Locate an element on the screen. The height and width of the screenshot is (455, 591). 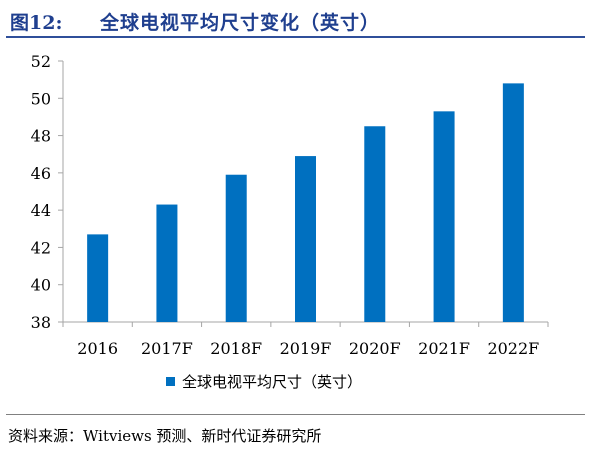
x-tick-label: 2020F is located at coordinates (375, 348).